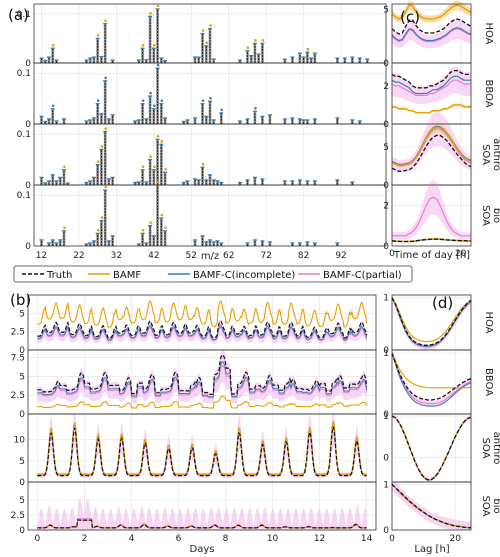  What do you see at coordinates (202, 549) in the screenshot?
I see `x-axis-label: Days` at bounding box center [202, 549].